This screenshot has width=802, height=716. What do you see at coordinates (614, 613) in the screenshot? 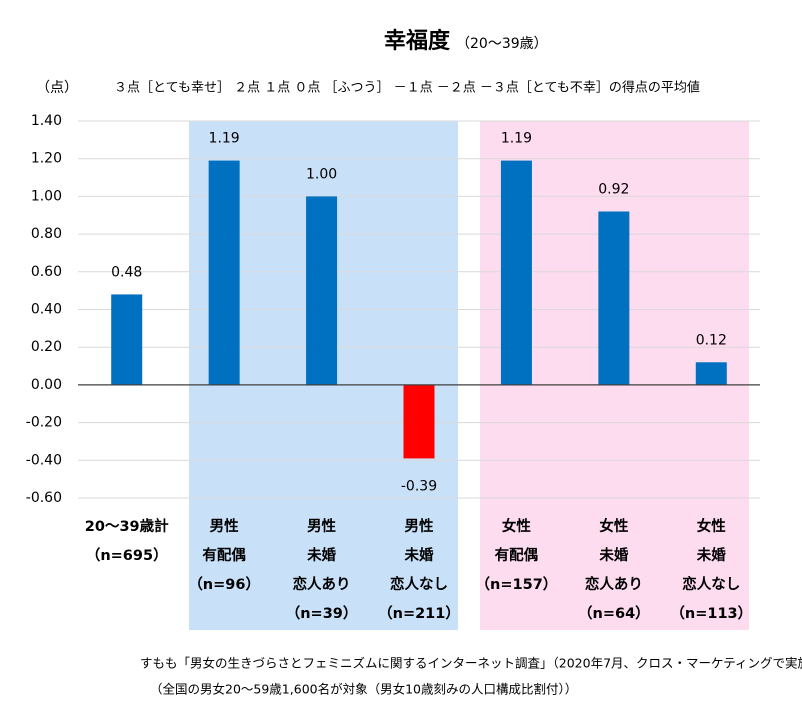
I see `x-tick-label: （n=64）` at bounding box center [614, 613].